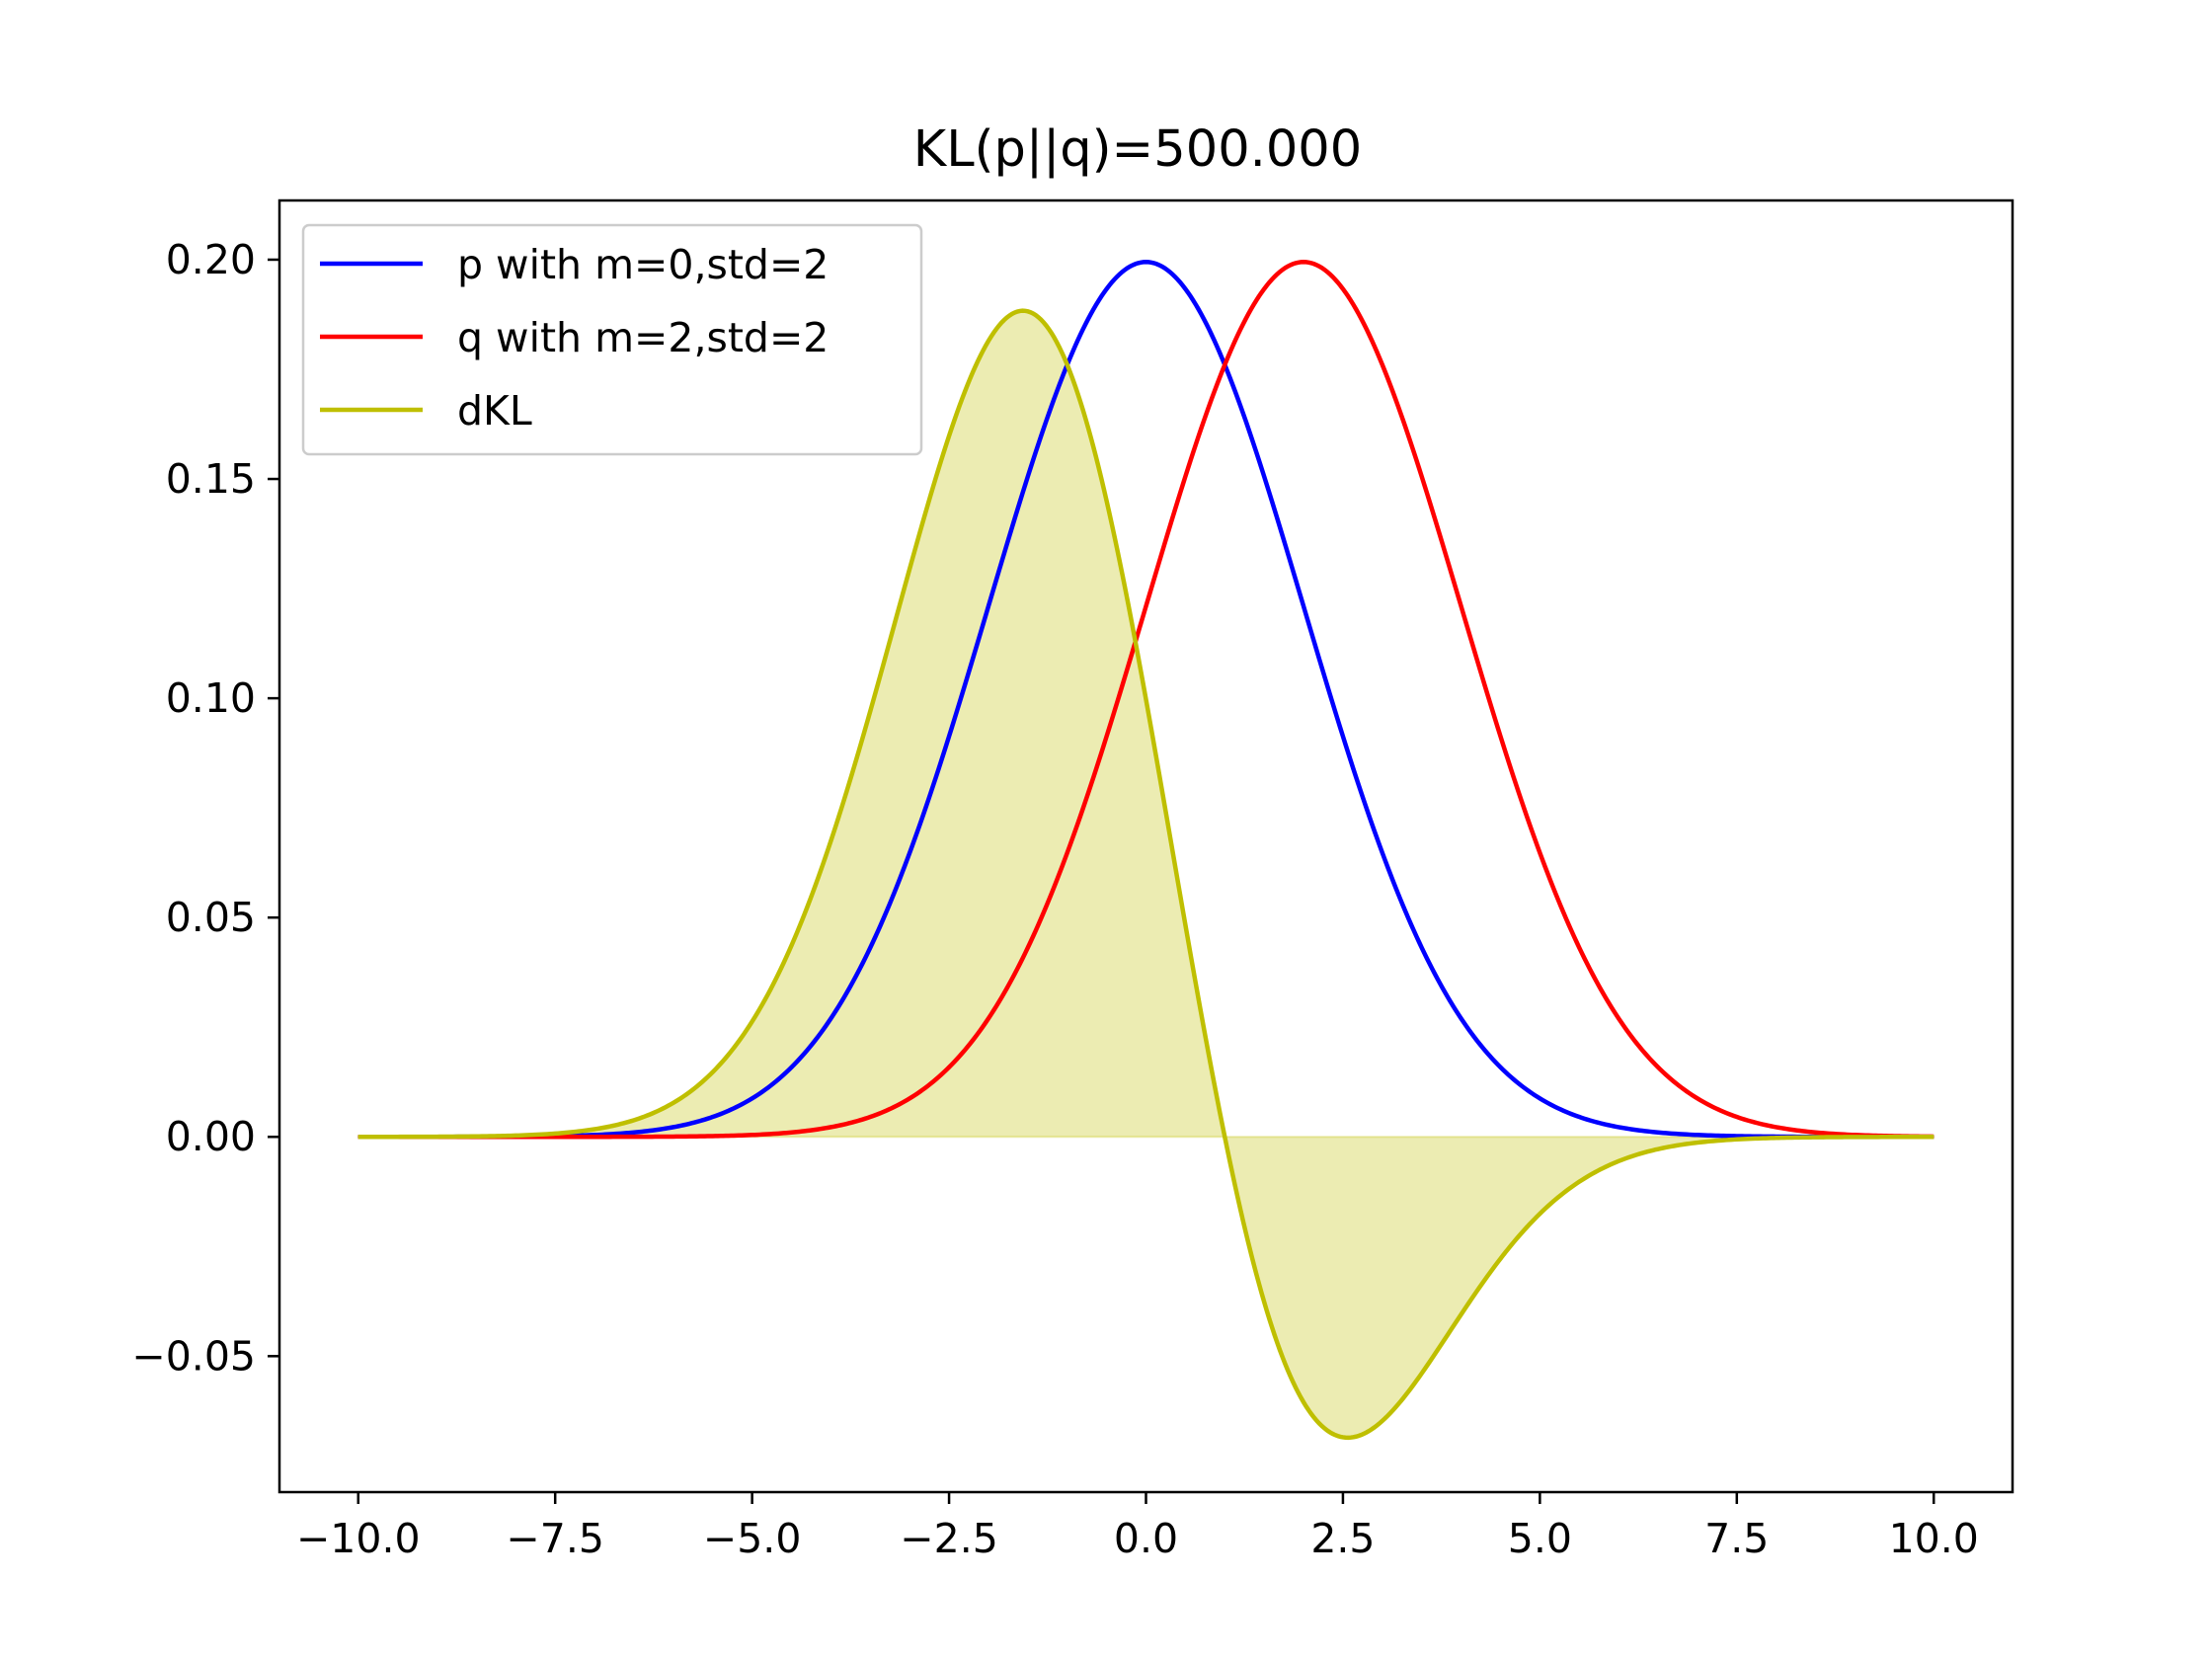  What do you see at coordinates (211, 918) in the screenshot?
I see `y-tick-label: 0.05` at bounding box center [211, 918].